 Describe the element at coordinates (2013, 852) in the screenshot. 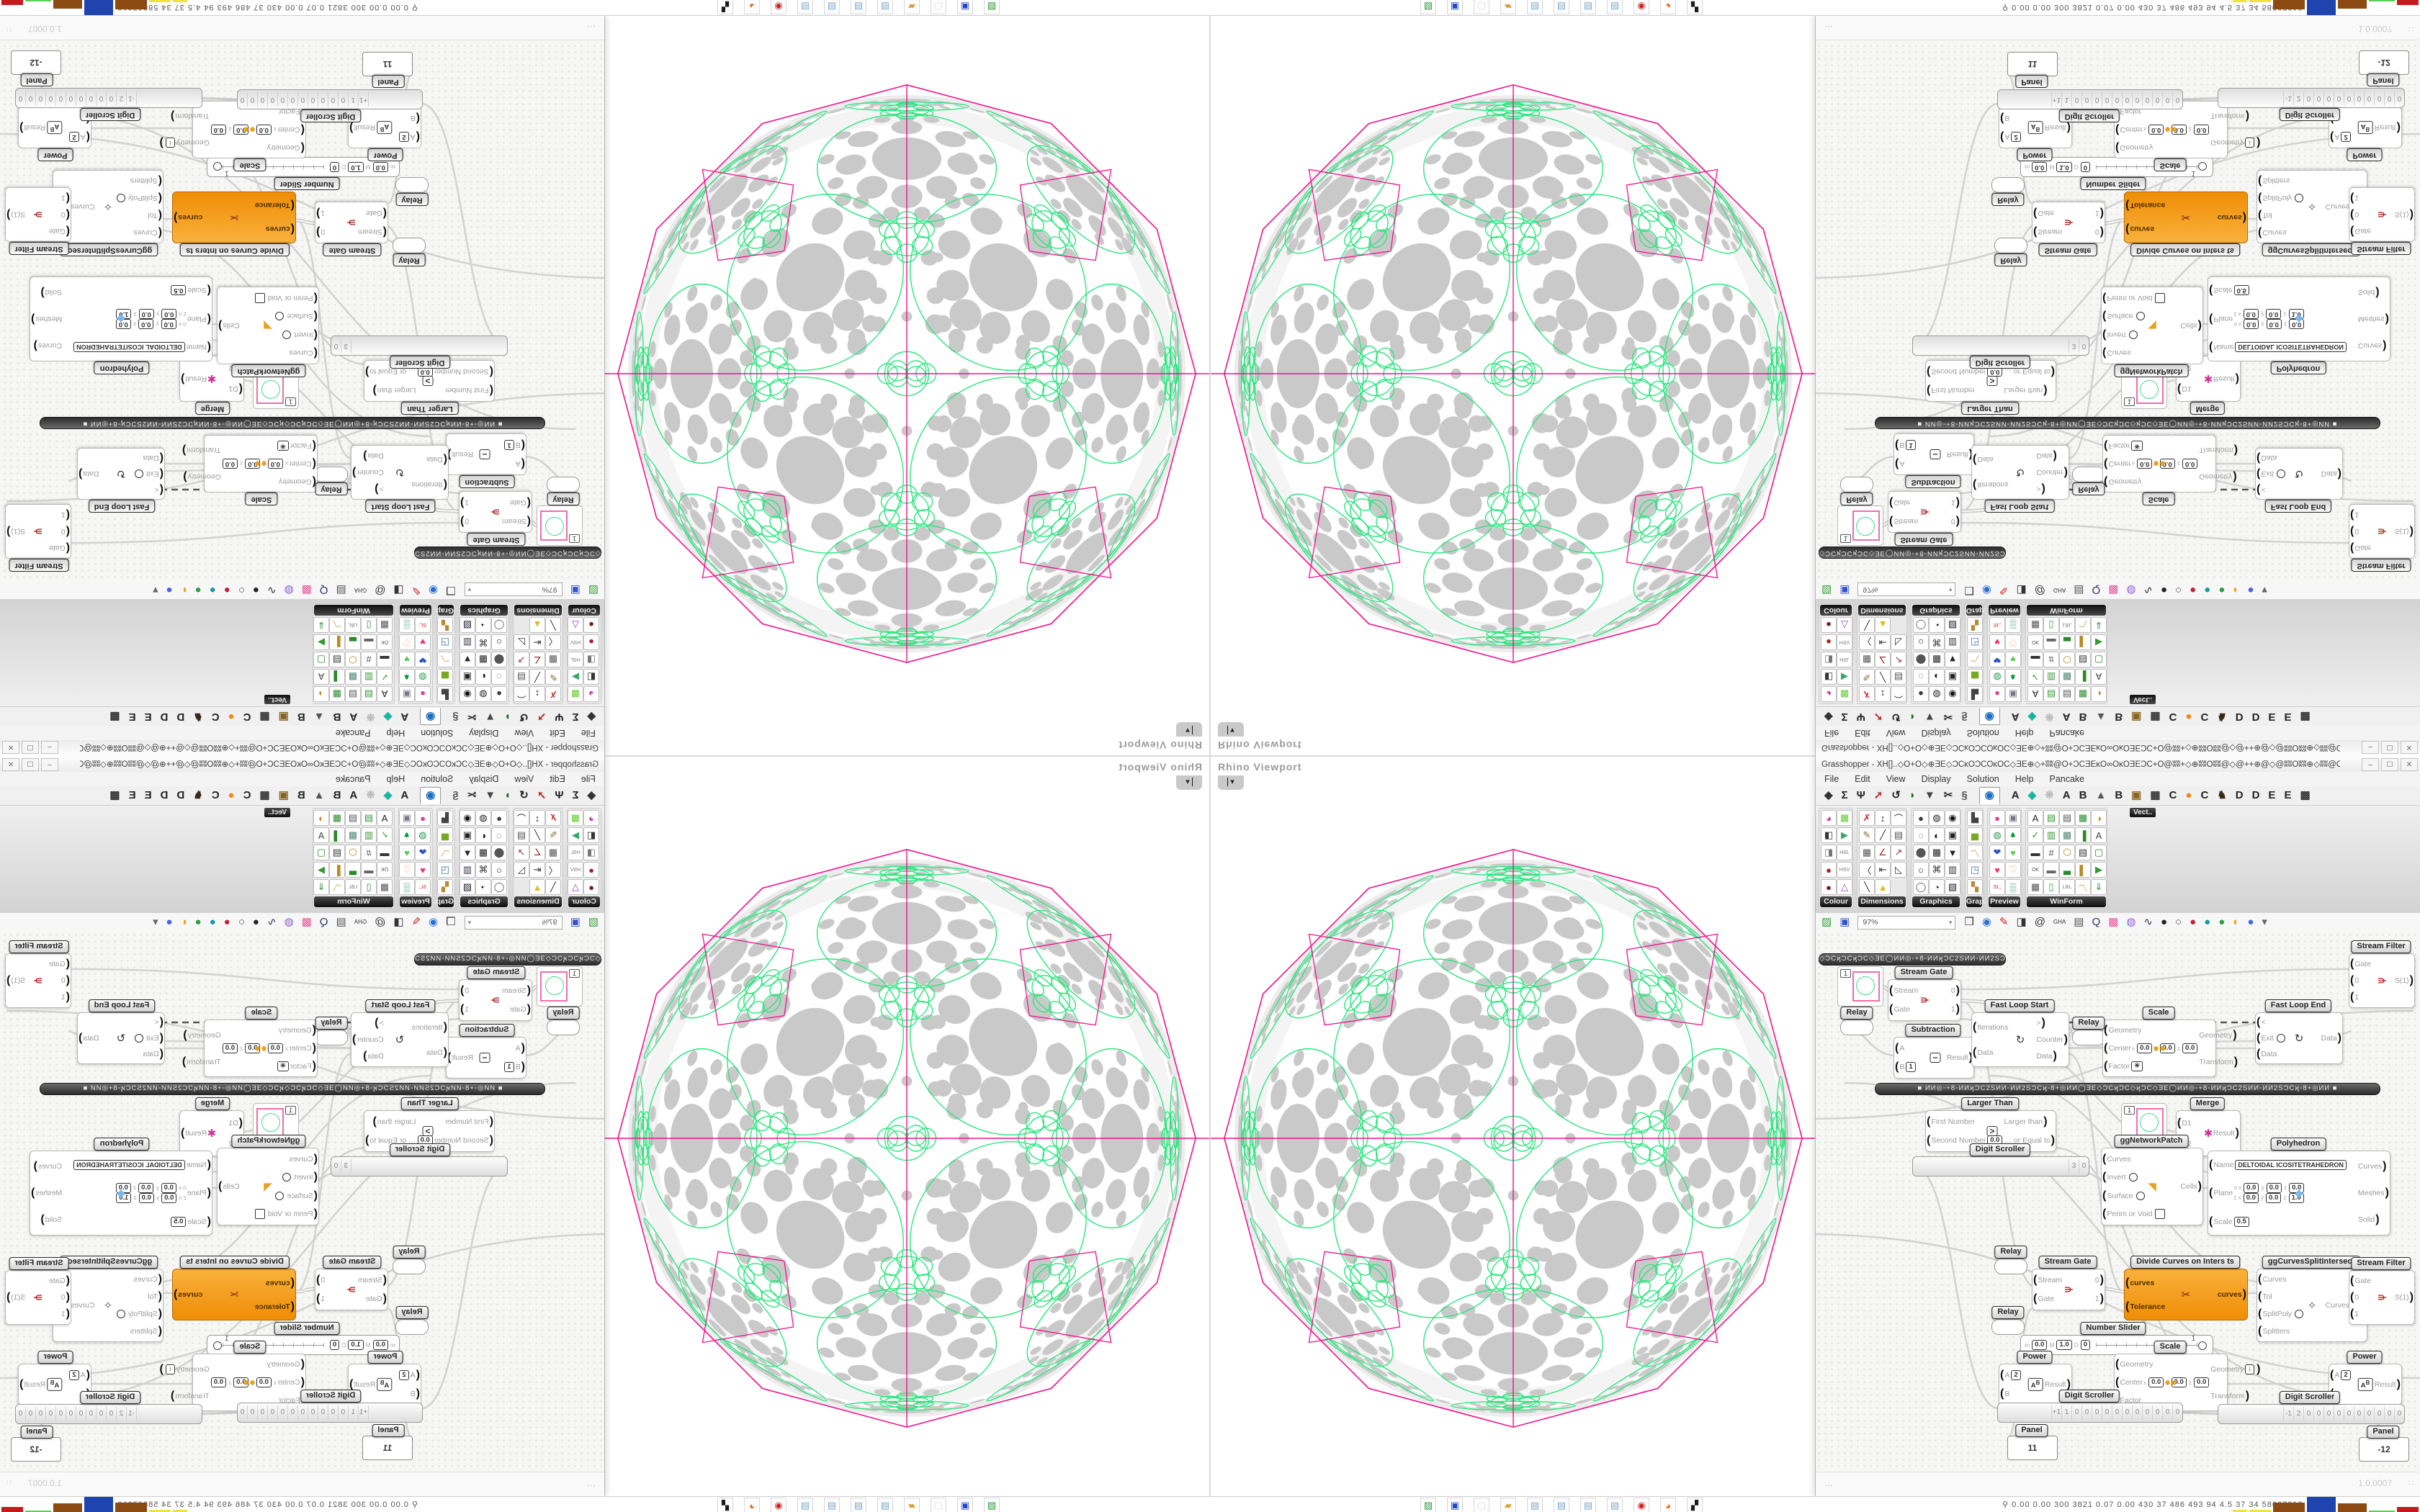

I see `palette-icon: ♥` at that location.